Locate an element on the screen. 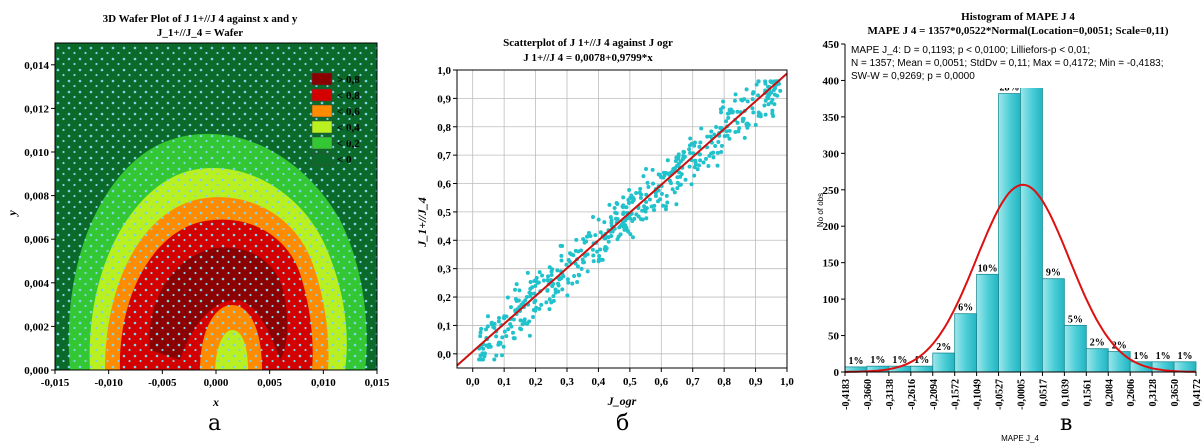 Image resolution: width=1204 pixels, height=445 pixels. scatter-ytick-label: 0,1 is located at coordinates (444, 326).